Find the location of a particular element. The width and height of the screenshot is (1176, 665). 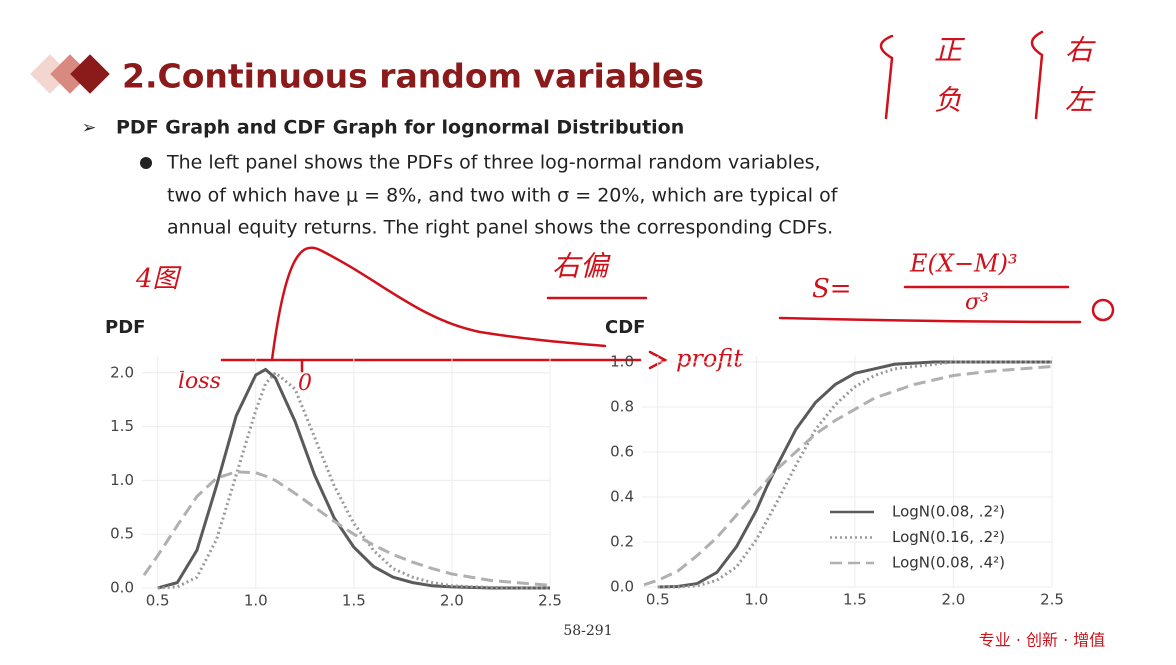

annotation: S= is located at coordinates (832, 289).